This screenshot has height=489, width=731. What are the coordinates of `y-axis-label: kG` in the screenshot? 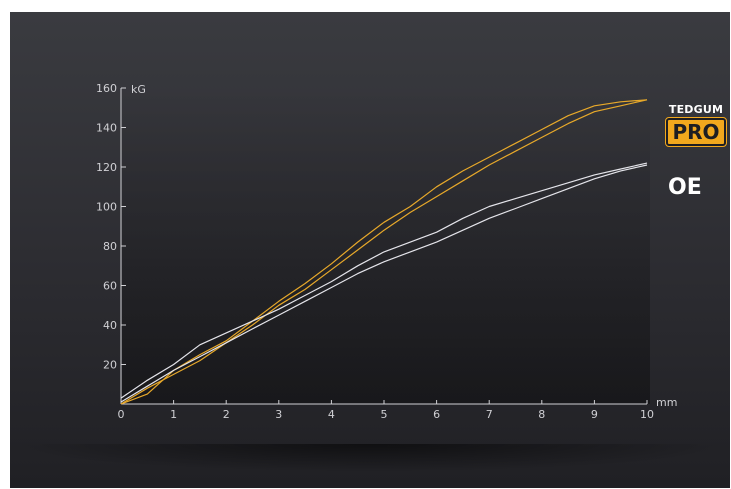 It's located at (138, 89).